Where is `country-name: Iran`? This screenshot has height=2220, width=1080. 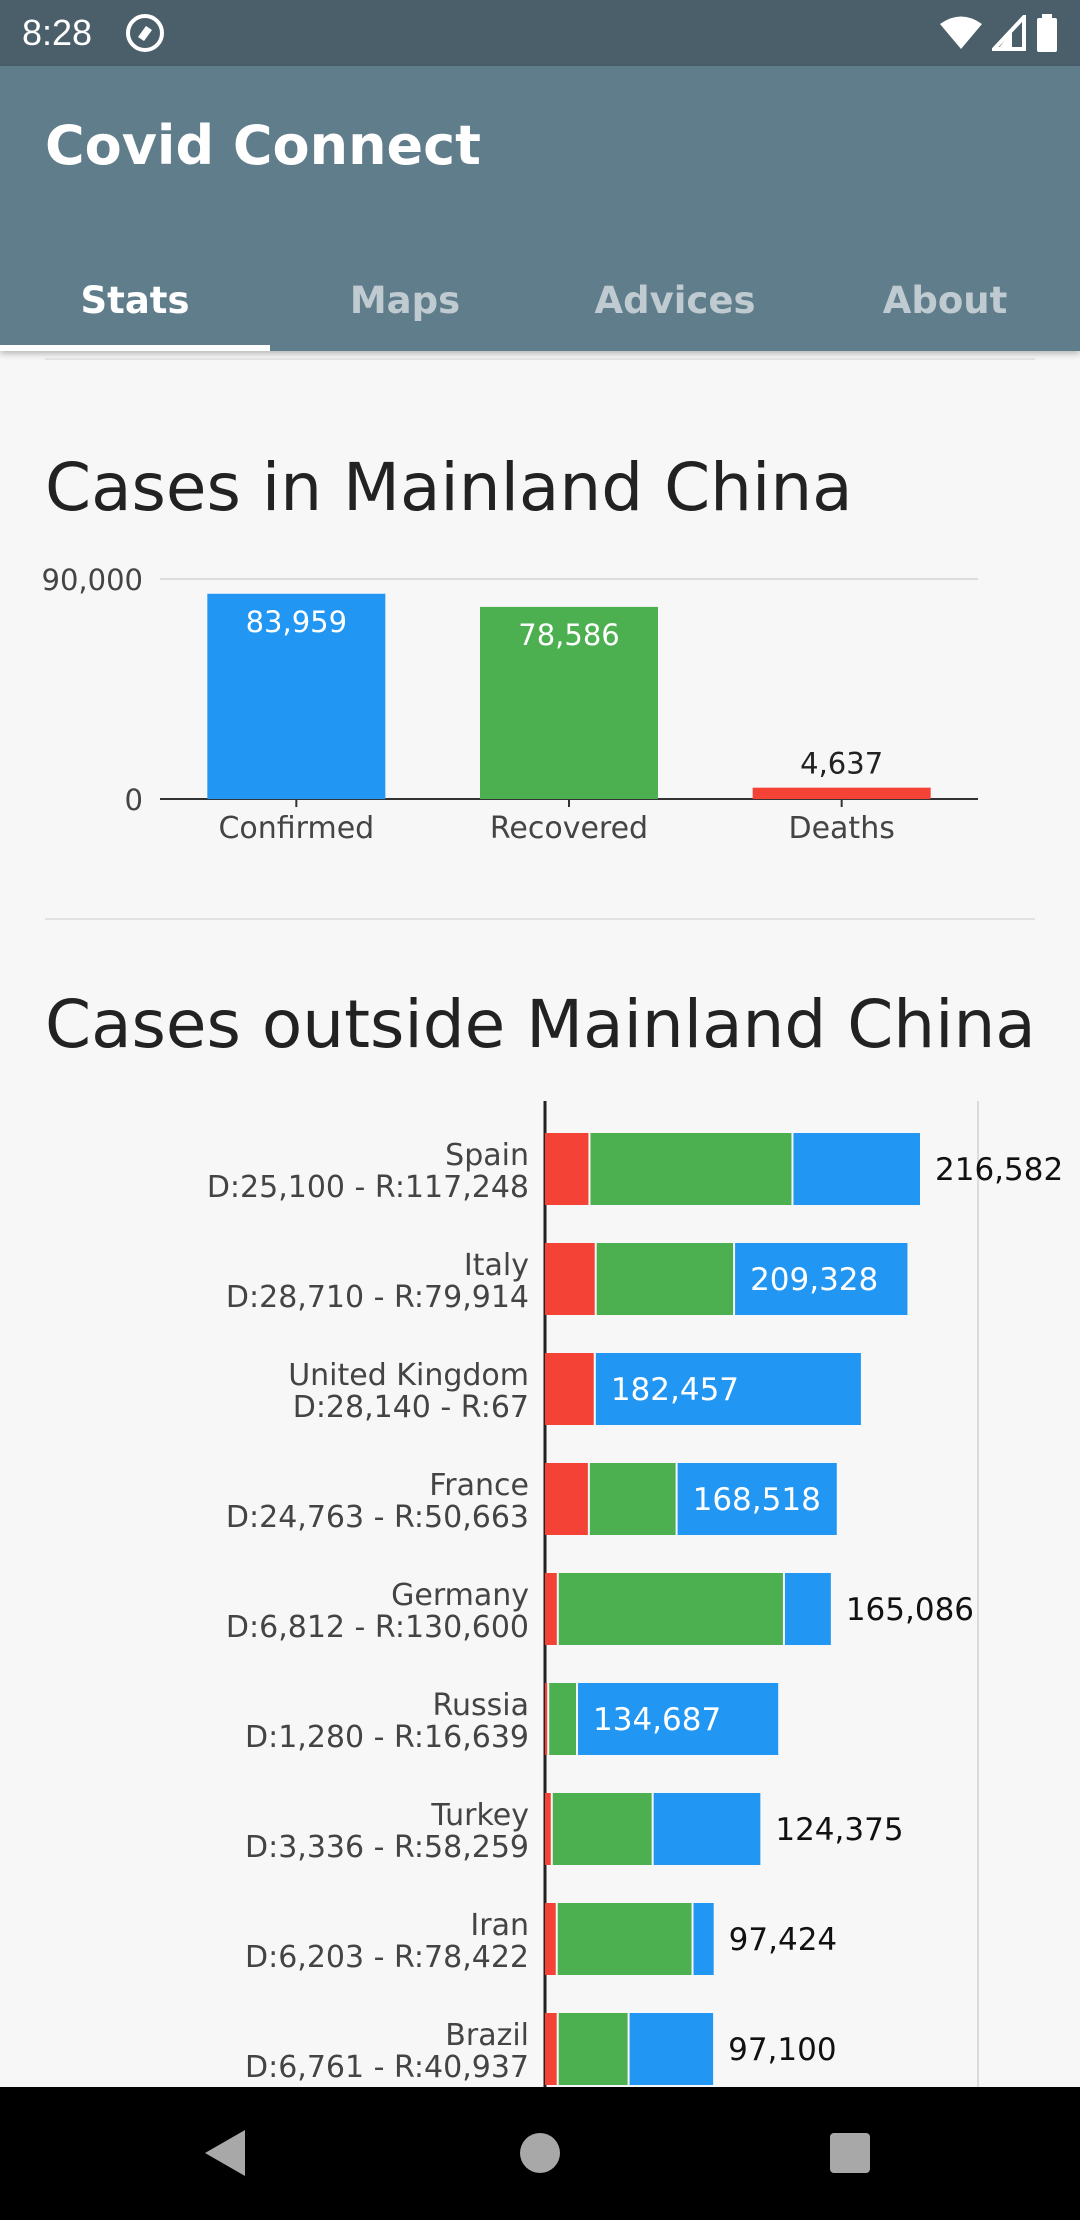
country-name: Iran is located at coordinates (499, 1925).